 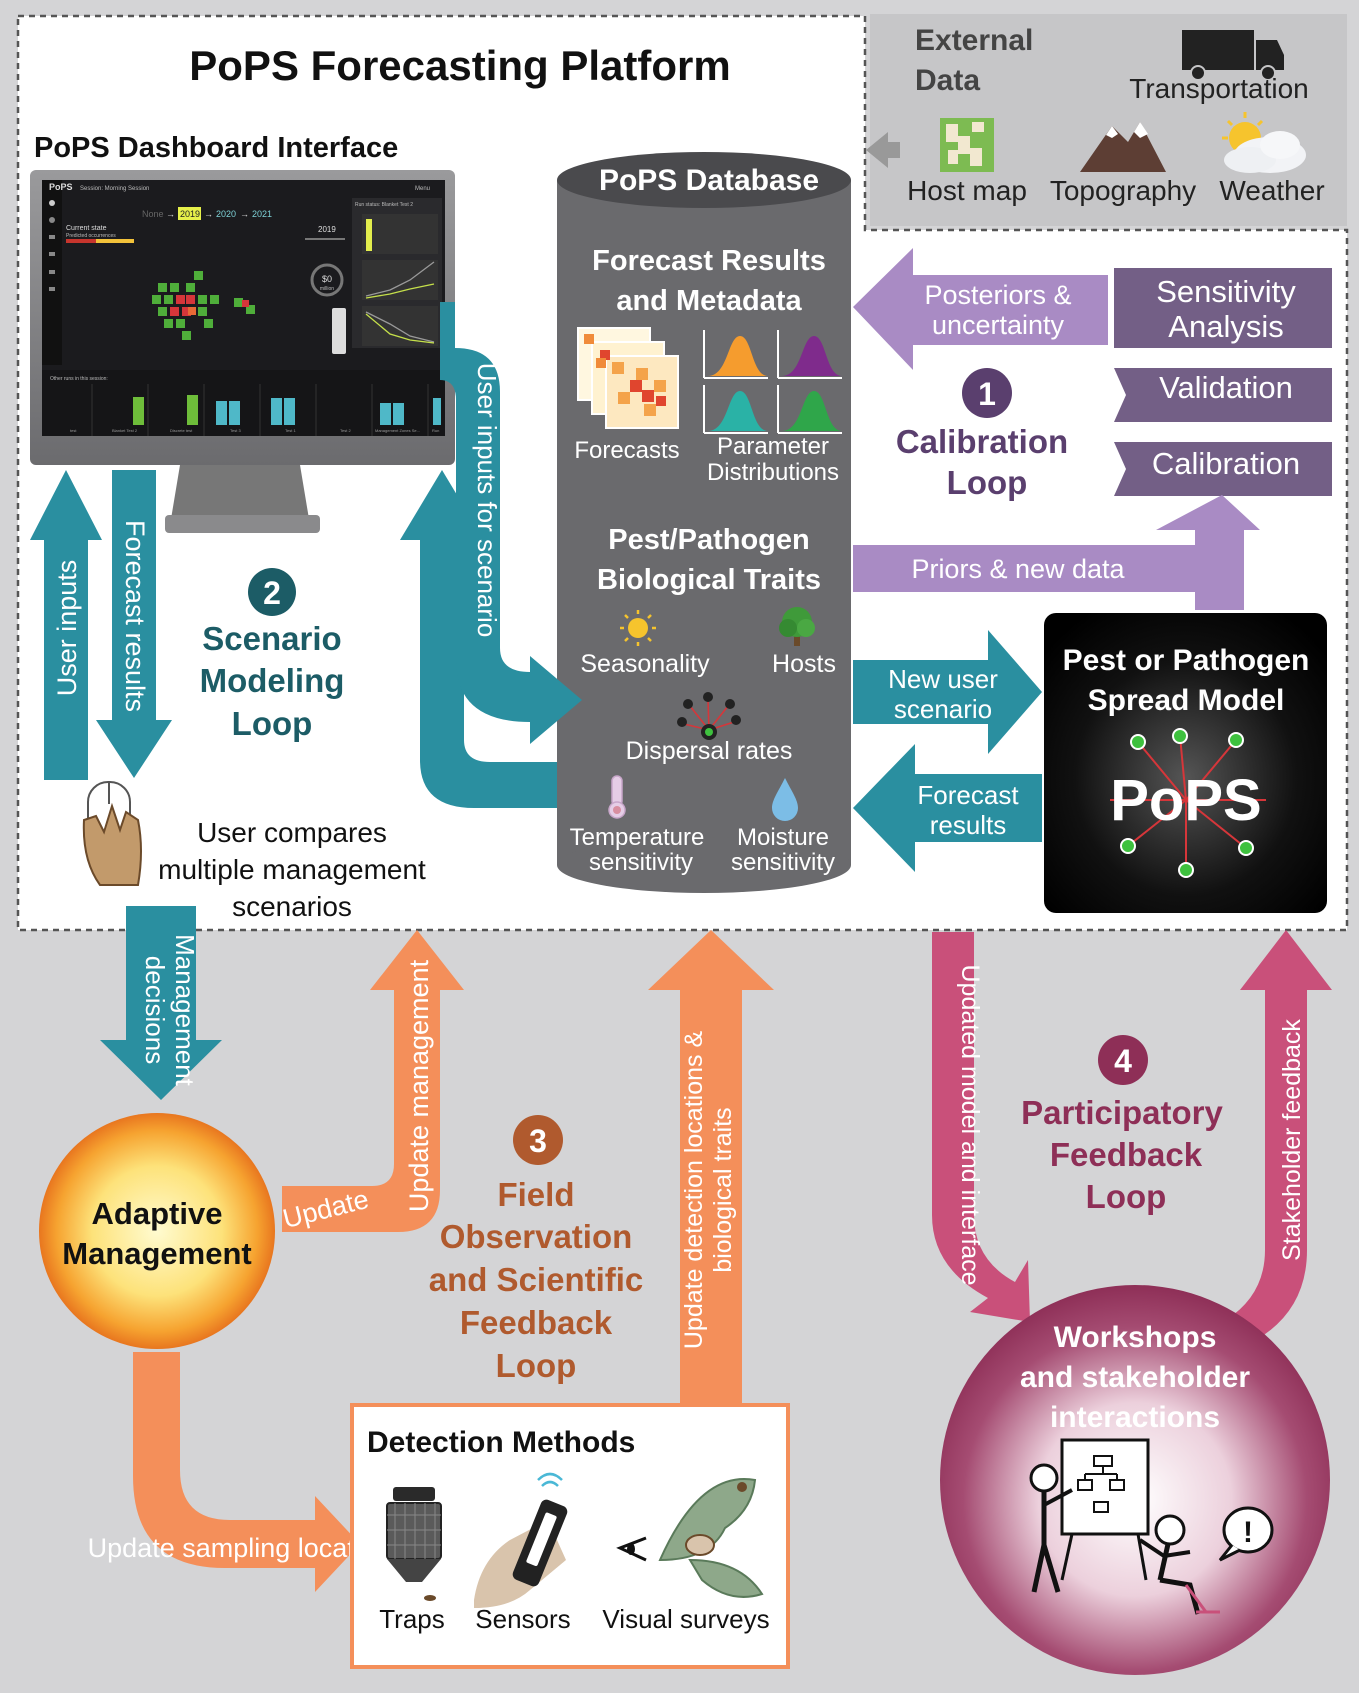 What do you see at coordinates (435, 430) in the screenshot?
I see `run-name: Run` at bounding box center [435, 430].